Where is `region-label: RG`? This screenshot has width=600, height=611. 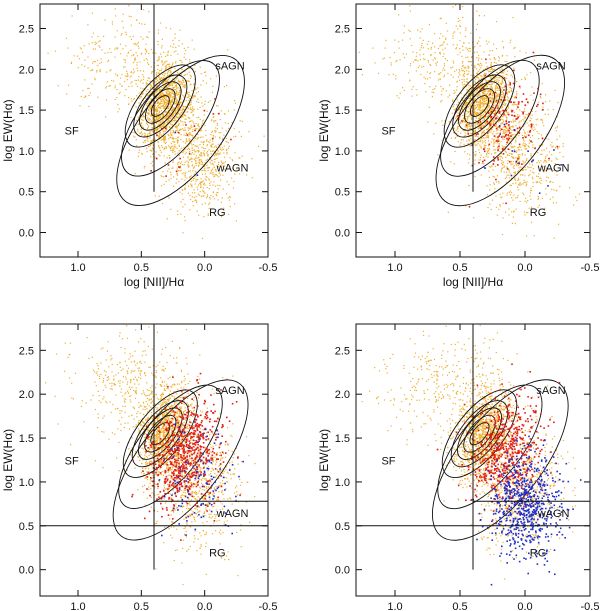
region-label: RG is located at coordinates (217, 213).